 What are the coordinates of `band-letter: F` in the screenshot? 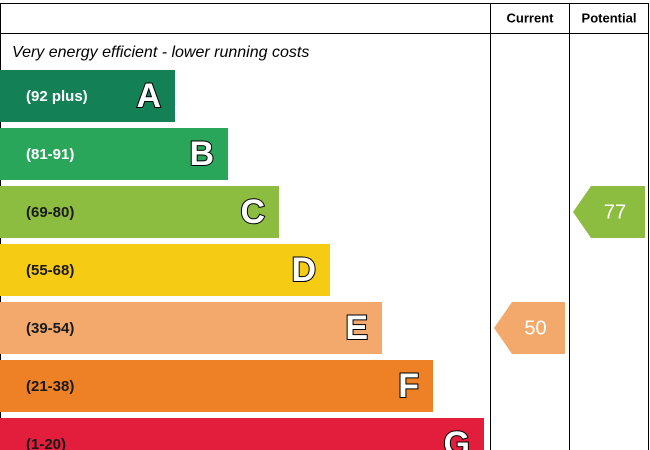 It's located at (408, 386).